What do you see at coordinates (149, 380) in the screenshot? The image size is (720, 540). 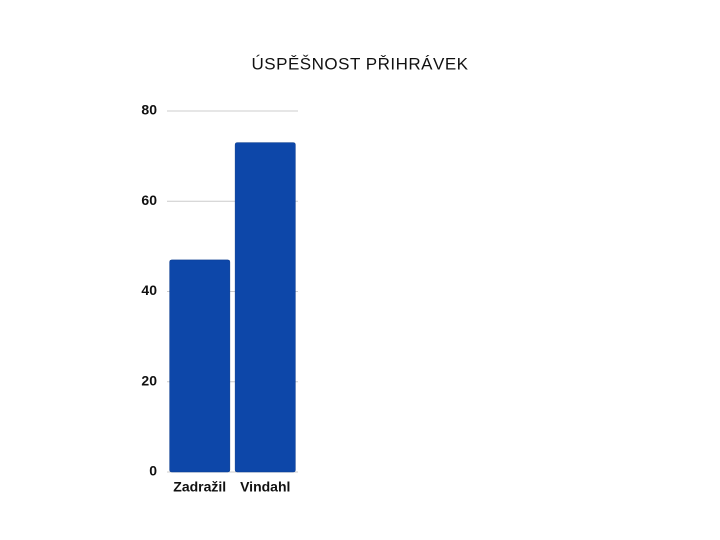 I see `y-tick-label: 20` at bounding box center [149, 380].